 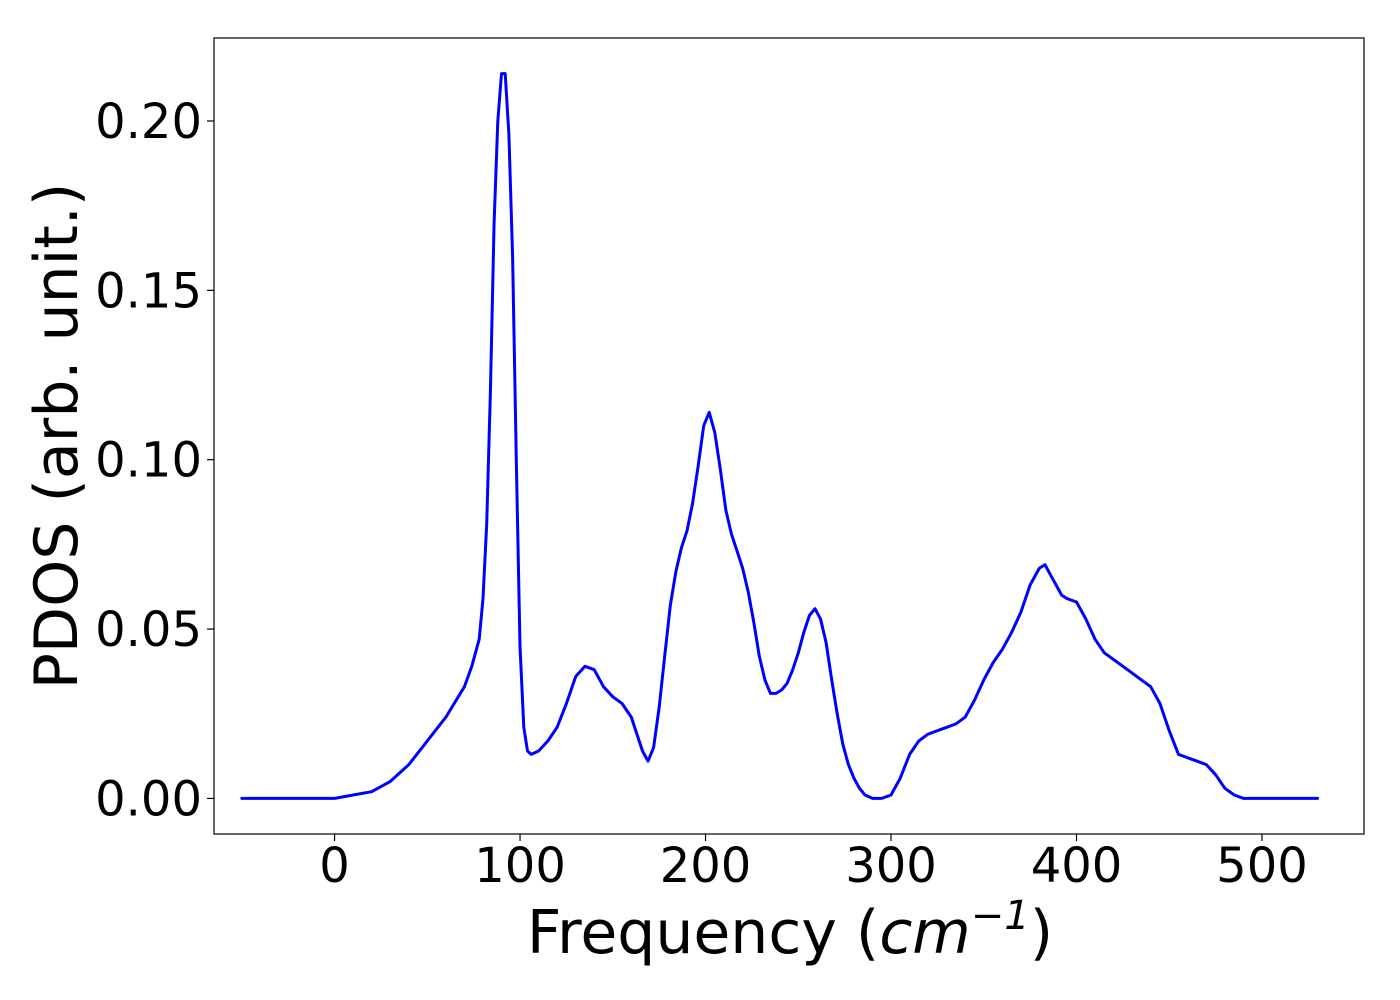 What do you see at coordinates (1000, 916) in the screenshot?
I see `x-axis-title-exponent: −1` at bounding box center [1000, 916].